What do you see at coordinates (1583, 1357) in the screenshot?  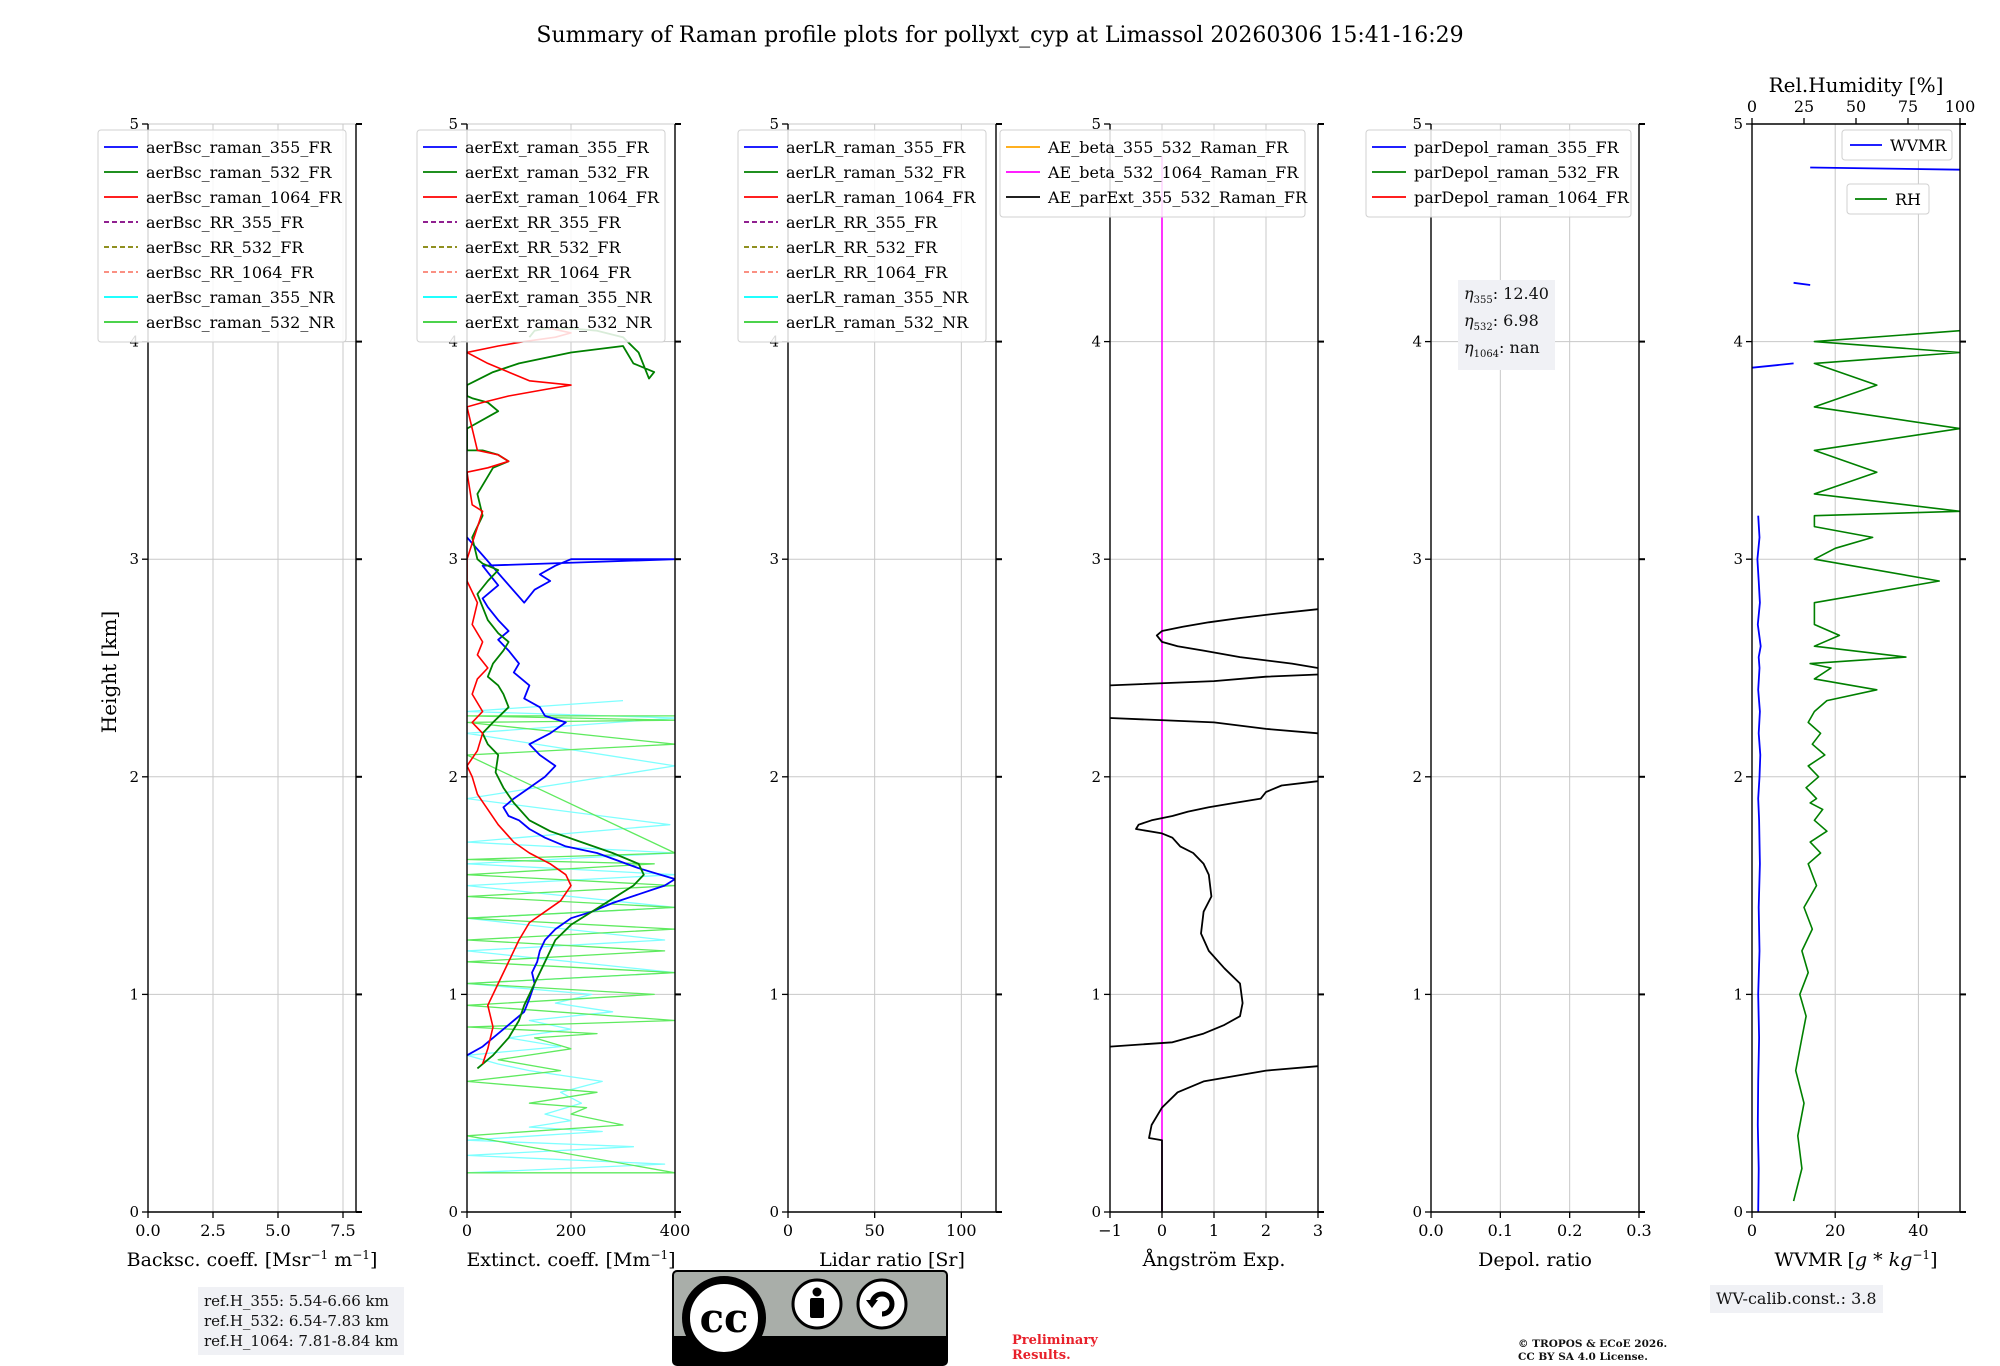 I see `copyright-line-2: CC BY SA 4.0 License.` at bounding box center [1583, 1357].